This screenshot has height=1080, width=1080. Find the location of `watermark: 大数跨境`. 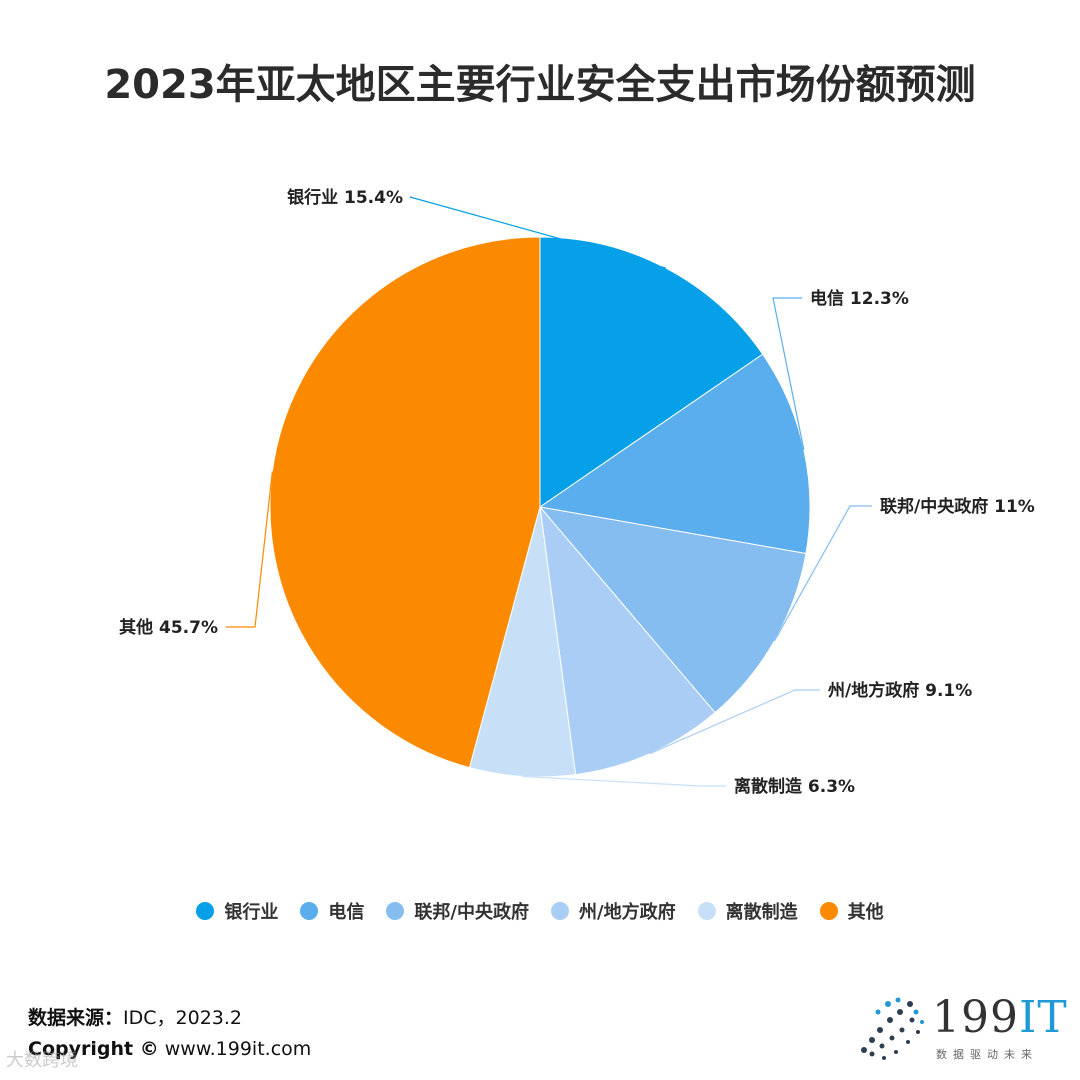

watermark: 大数跨境 is located at coordinates (42, 1060).